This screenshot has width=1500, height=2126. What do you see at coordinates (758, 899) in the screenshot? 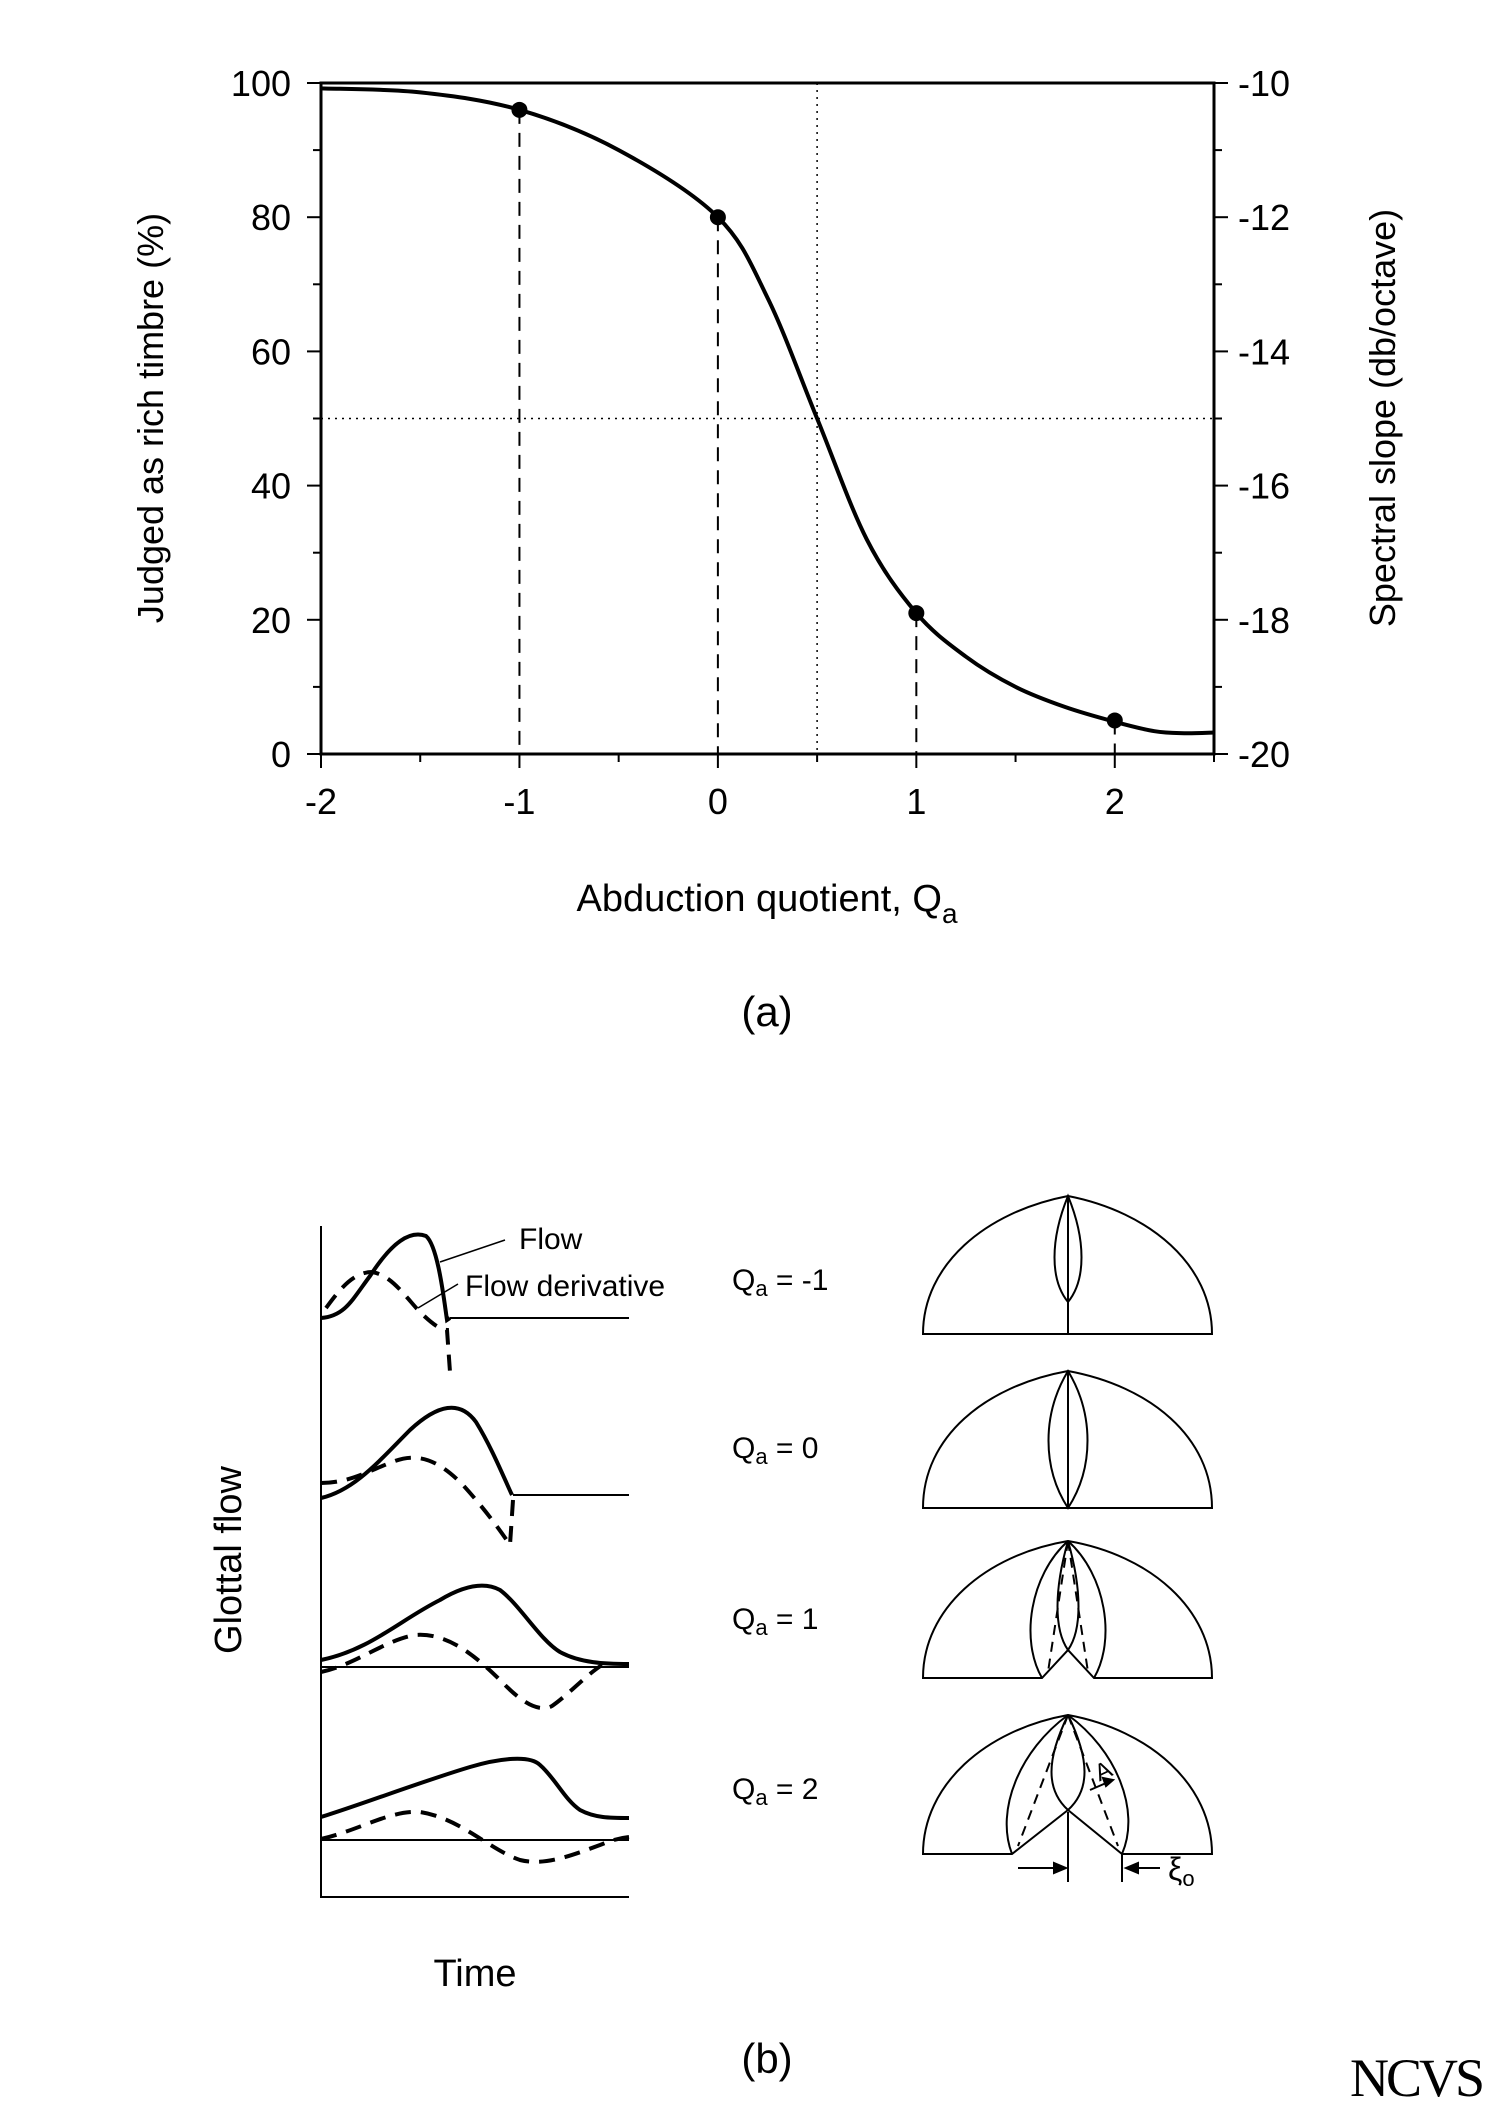
I see `x-axis-label-main: Abduction quotient, Q` at bounding box center [758, 899].